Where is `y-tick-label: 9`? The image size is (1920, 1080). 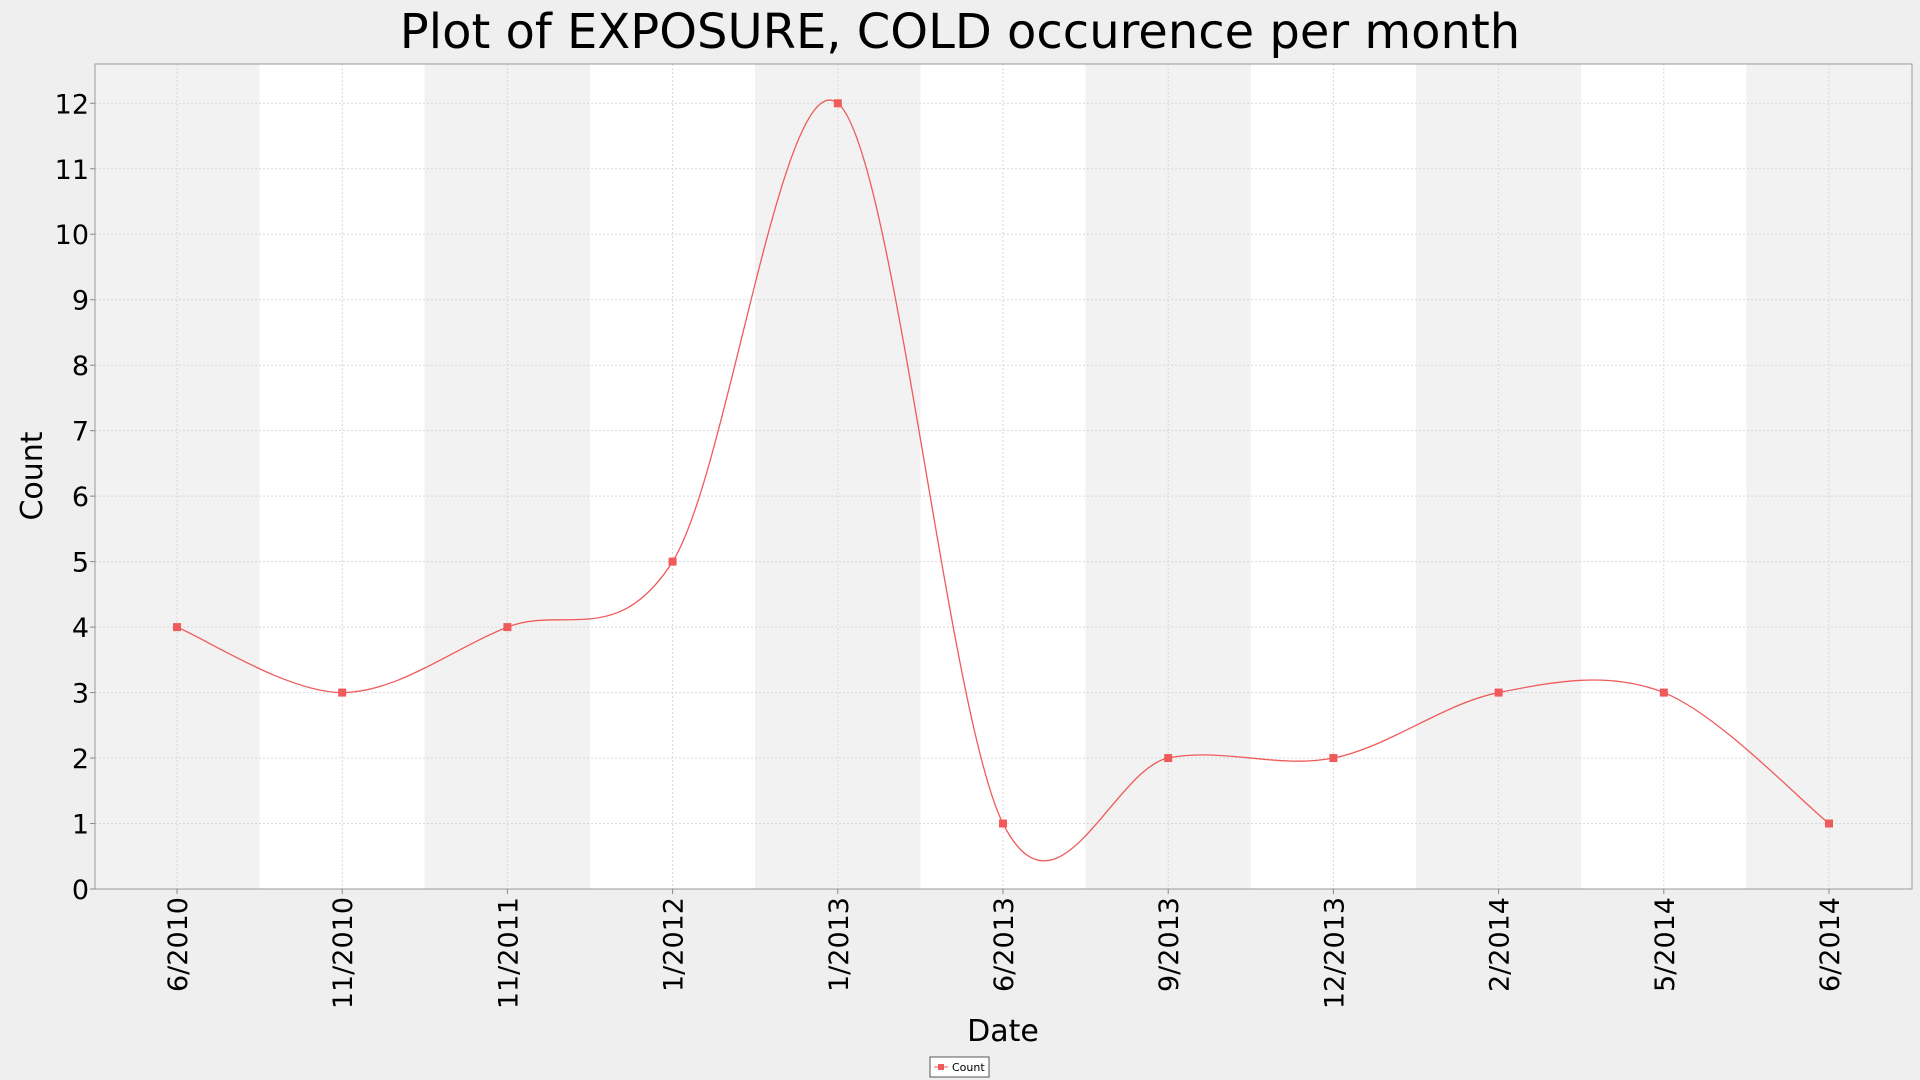
y-tick-label: 9 is located at coordinates (80, 301).